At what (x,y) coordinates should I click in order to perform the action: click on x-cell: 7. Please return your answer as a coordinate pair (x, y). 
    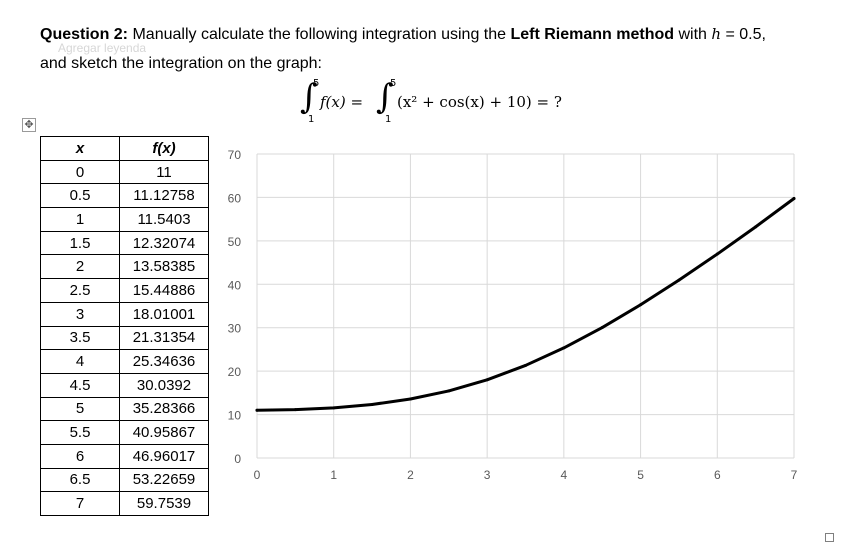
    Looking at the image, I should click on (80, 503).